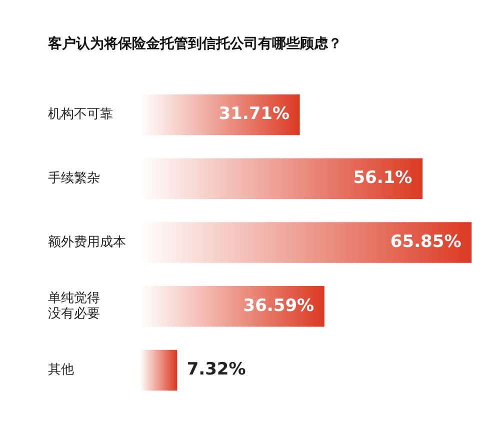  Describe the element at coordinates (87, 242) in the screenshot. I see `y-tick-label: 额外费用成本` at that location.